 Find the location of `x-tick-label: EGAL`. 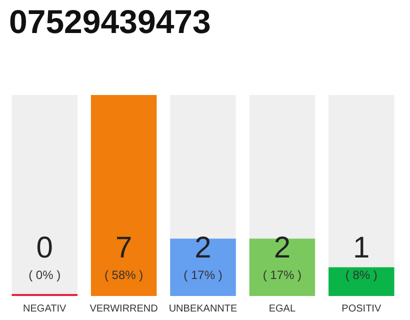

x-tick-label: EGAL is located at coordinates (282, 309).